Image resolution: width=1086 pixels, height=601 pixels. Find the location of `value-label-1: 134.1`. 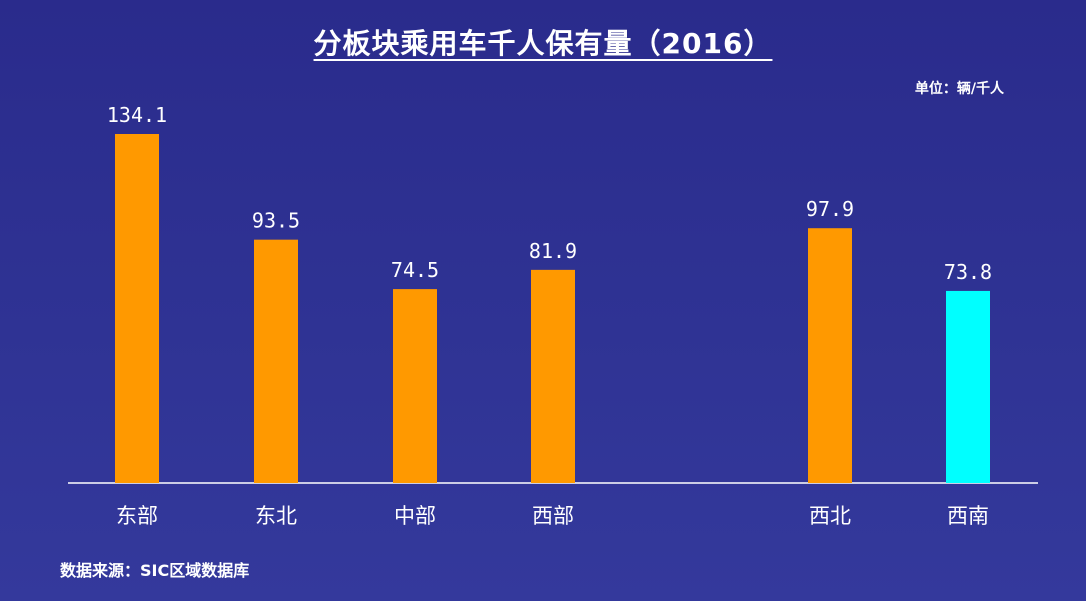

value-label-1: 134.1 is located at coordinates (137, 115).